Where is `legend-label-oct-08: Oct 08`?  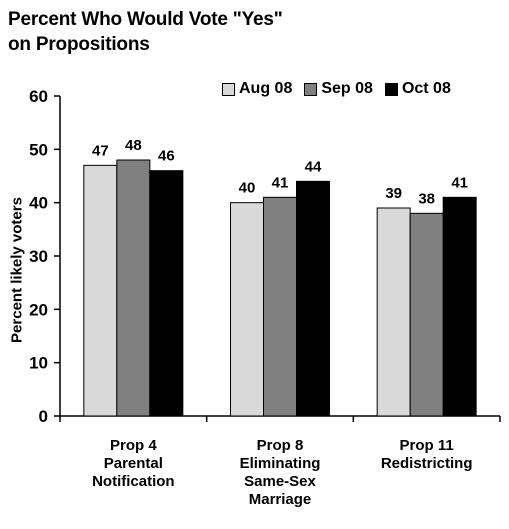
legend-label-oct-08: Oct 08 is located at coordinates (426, 88).